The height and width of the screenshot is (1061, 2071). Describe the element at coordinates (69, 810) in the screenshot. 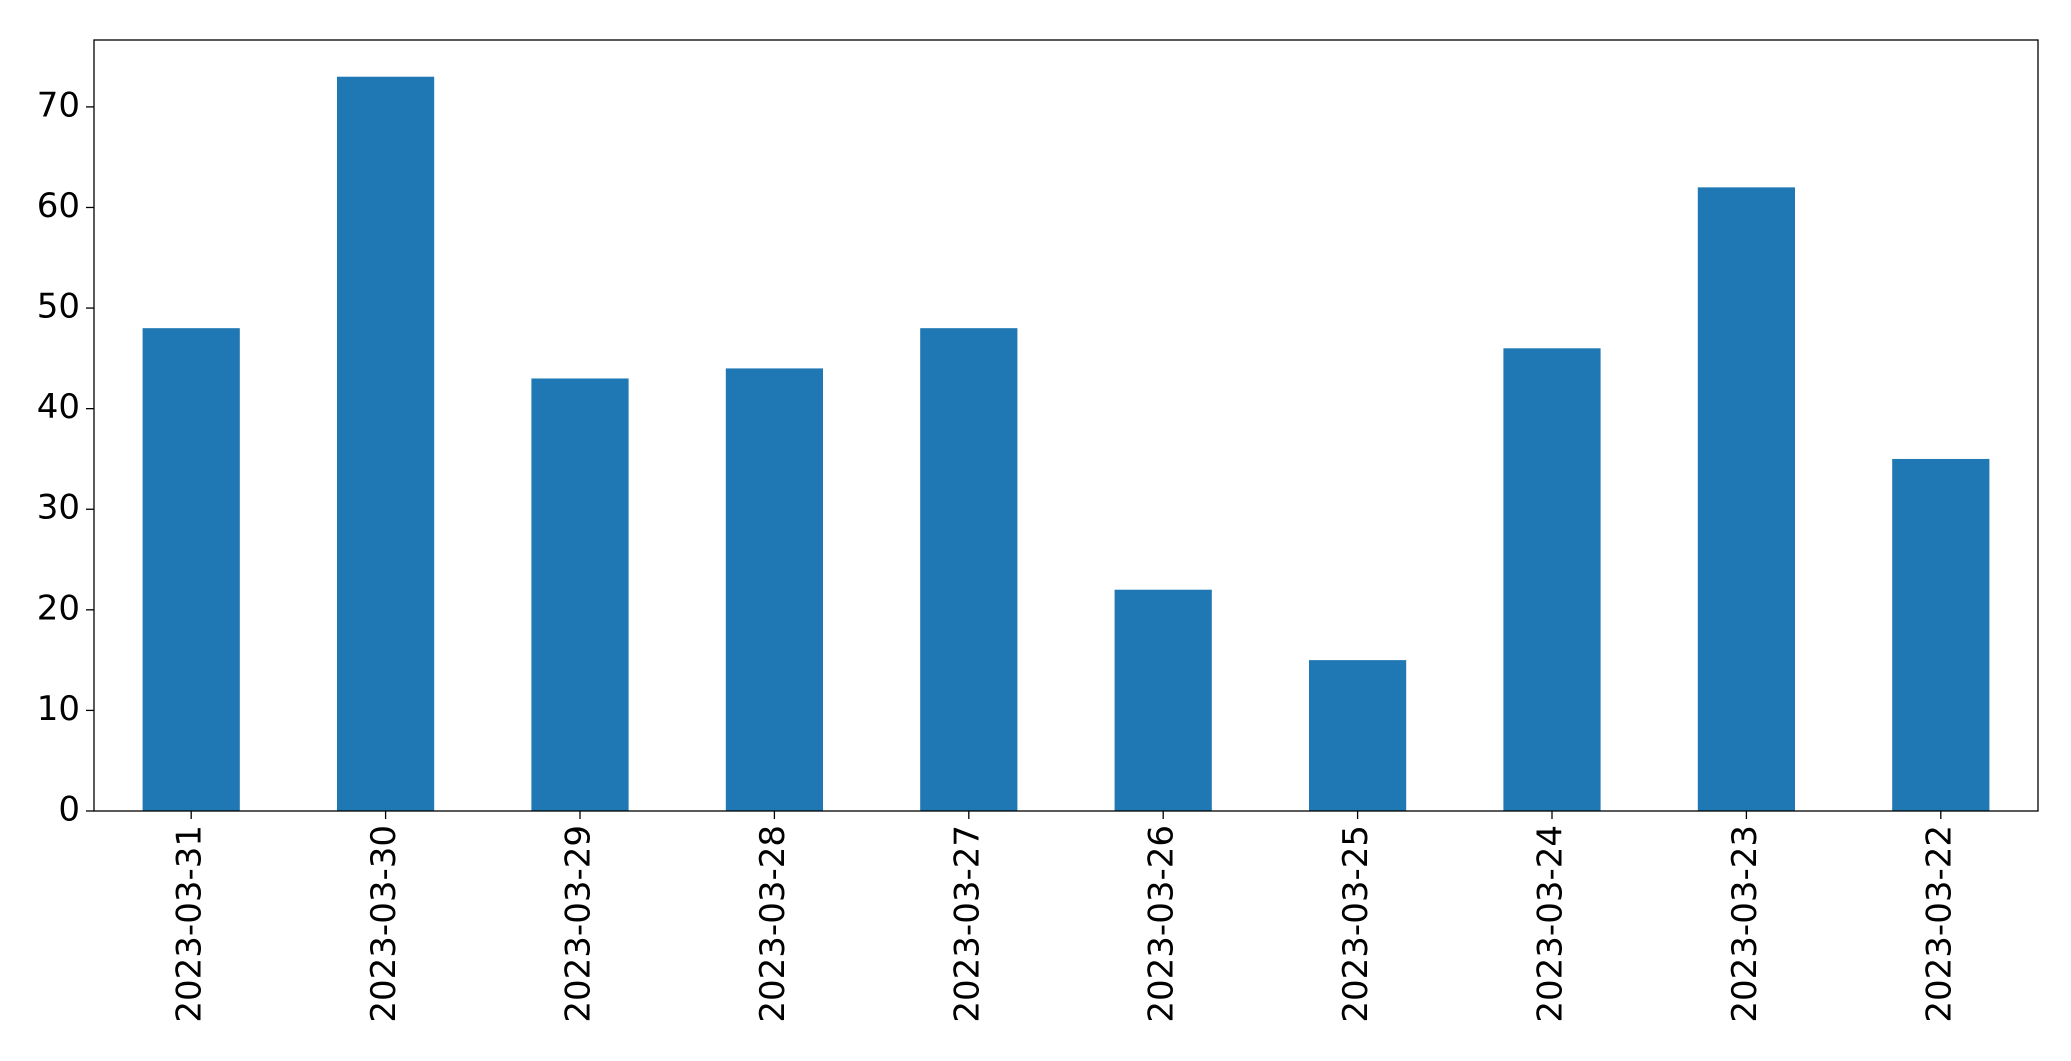

I see `y-tick-label: 0` at that location.